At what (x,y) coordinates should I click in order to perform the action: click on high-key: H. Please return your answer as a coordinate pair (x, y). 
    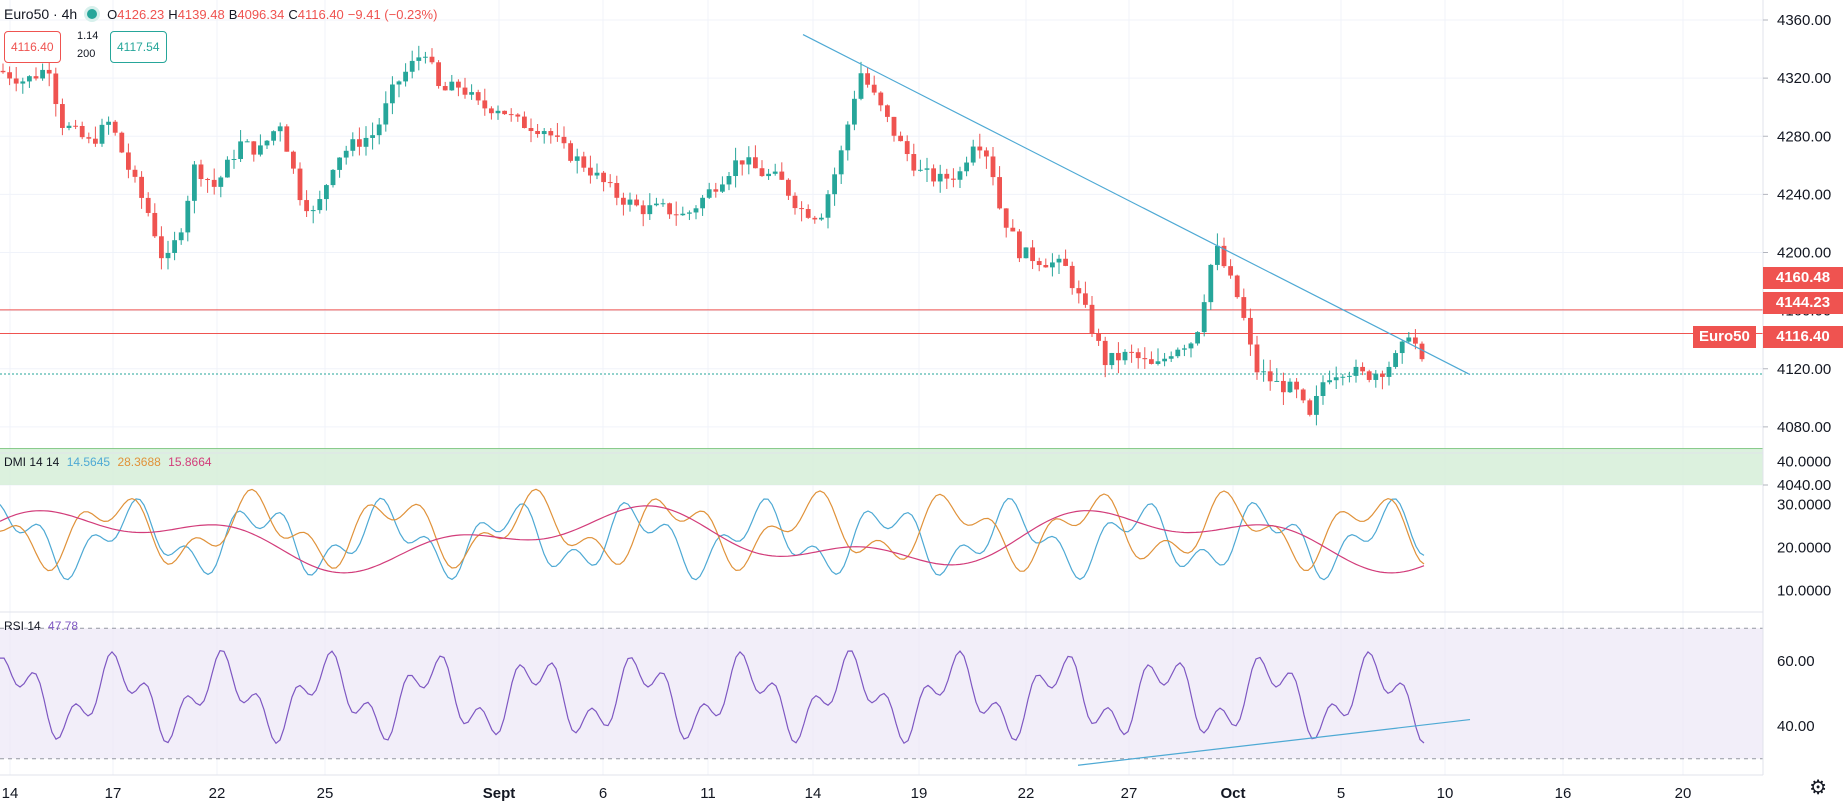
    Looking at the image, I should click on (173, 14).